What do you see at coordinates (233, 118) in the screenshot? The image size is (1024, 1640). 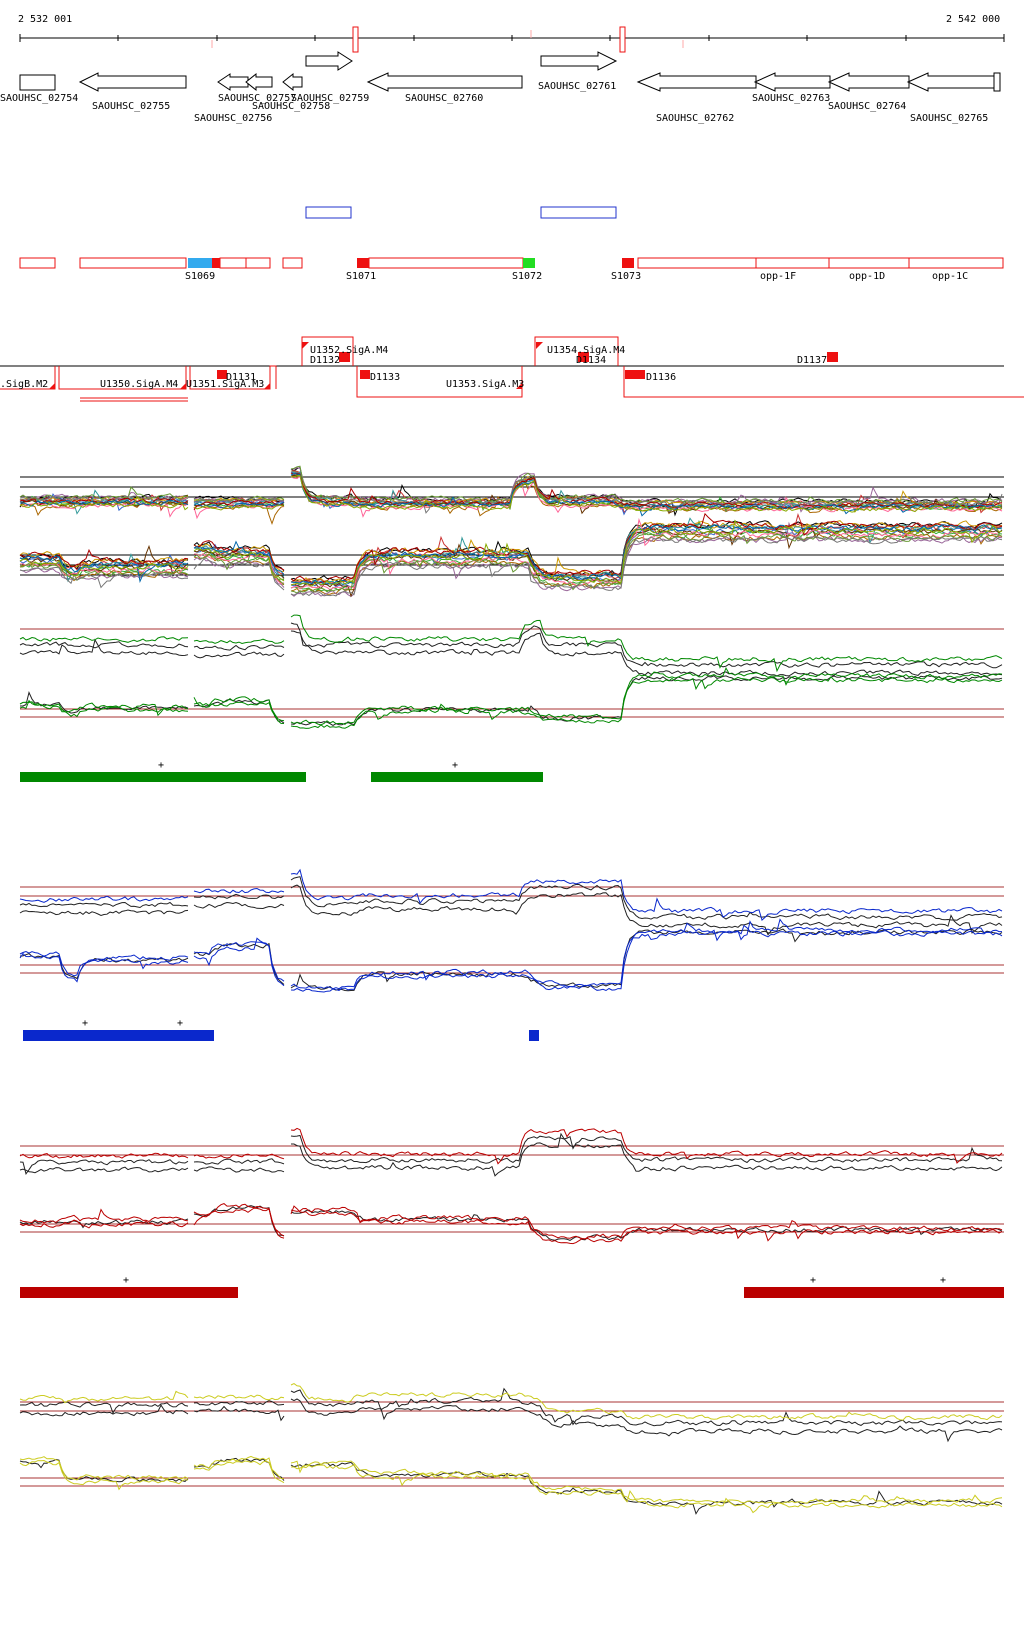 I see `gene-label: SAOUHSC_02756` at bounding box center [233, 118].